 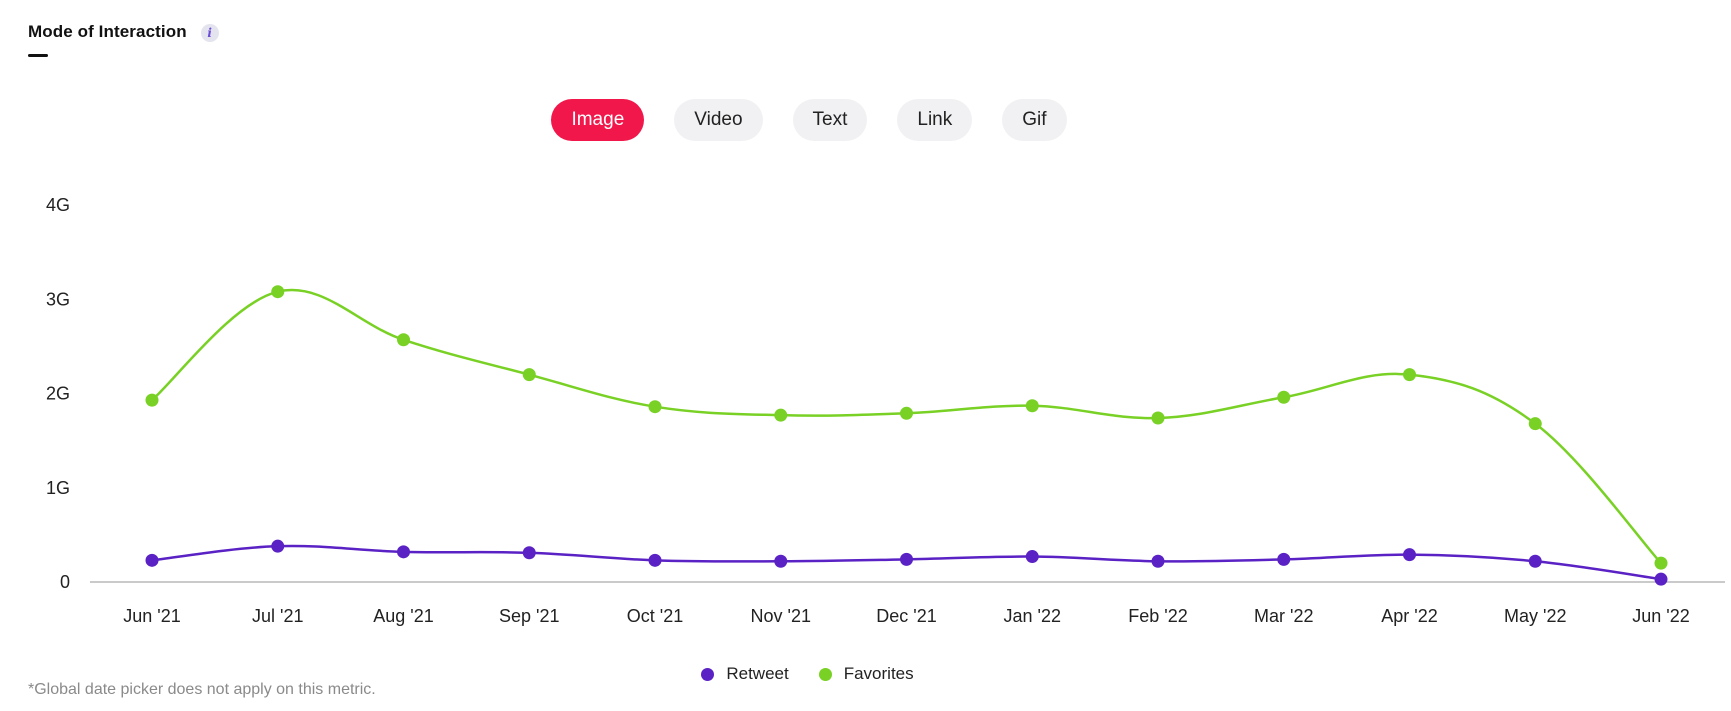 I want to click on legend-item-favorites: Favorites, so click(x=866, y=674).